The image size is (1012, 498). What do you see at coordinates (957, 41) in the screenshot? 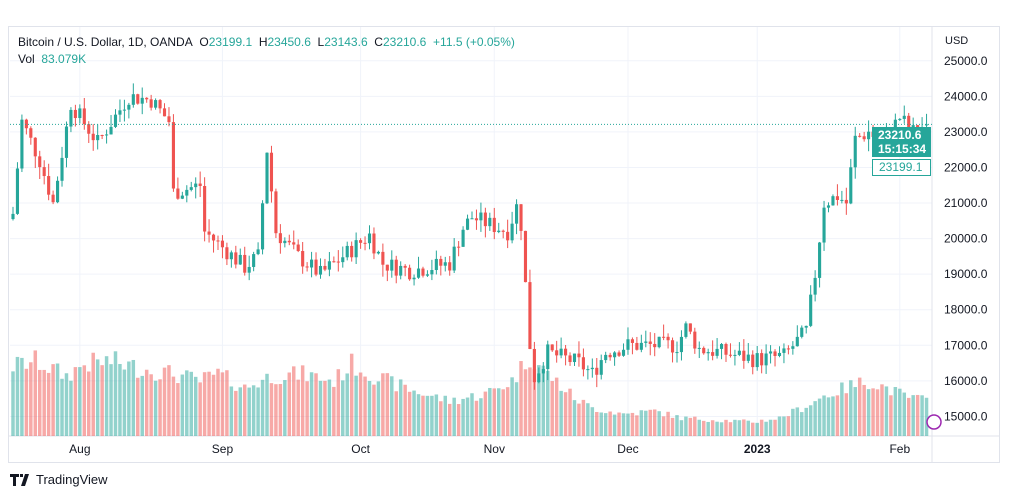
I see `currency-label: USD` at bounding box center [957, 41].